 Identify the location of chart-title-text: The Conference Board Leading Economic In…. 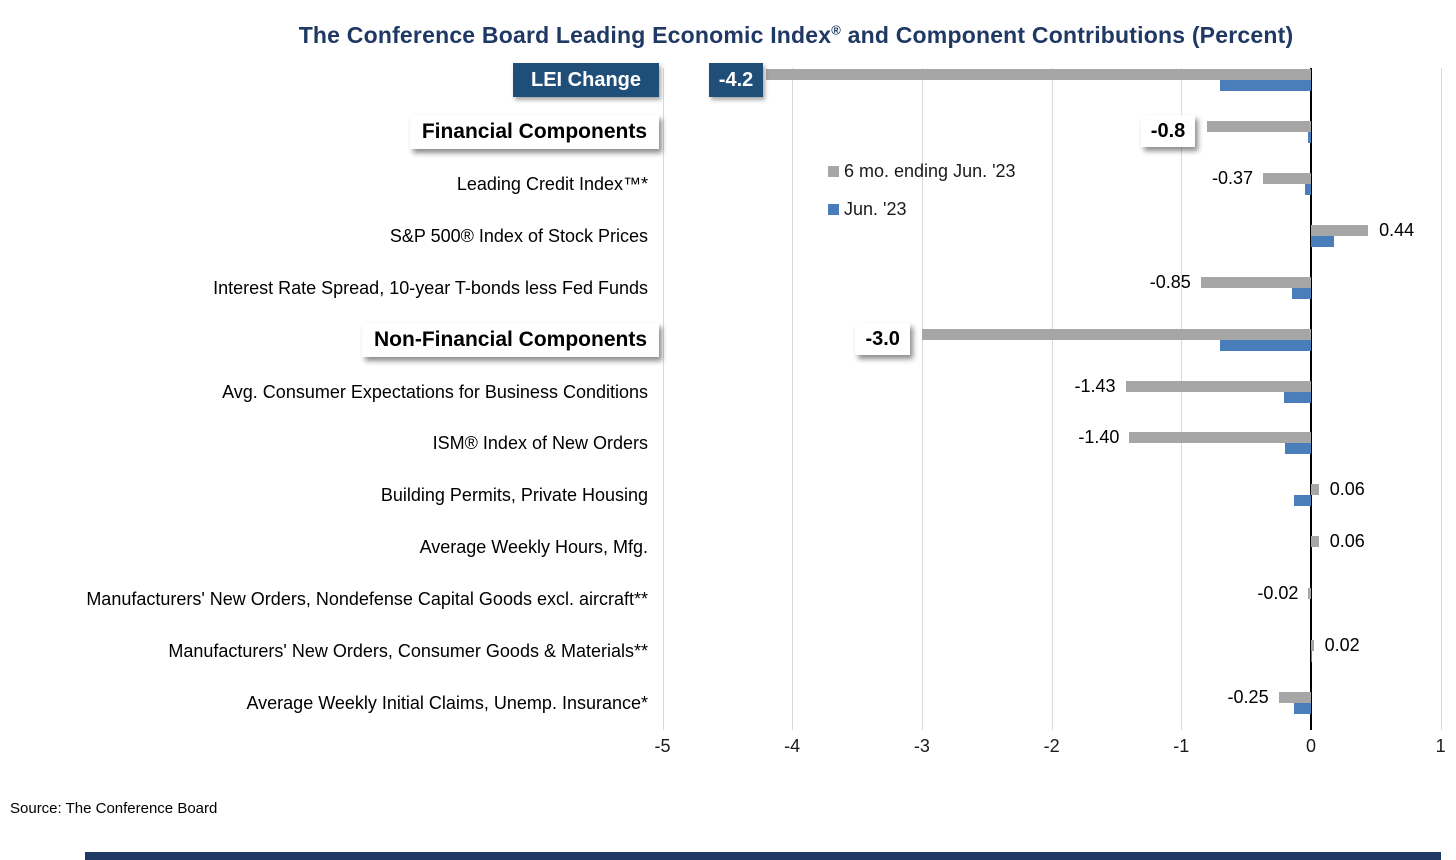
(565, 35).